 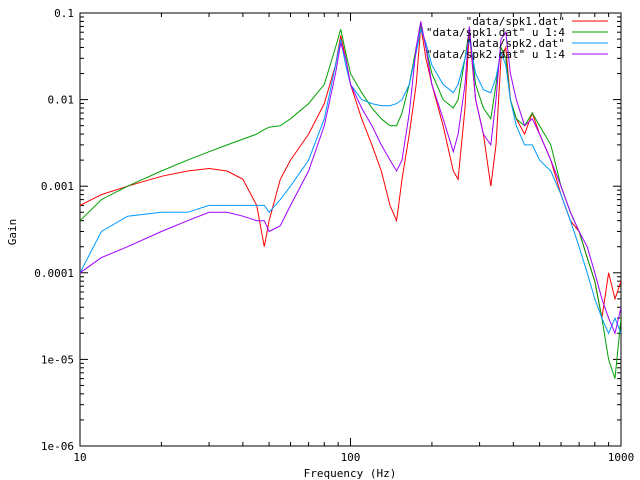 What do you see at coordinates (57, 359) in the screenshot?
I see `y-tick-label: 1e-05` at bounding box center [57, 359].